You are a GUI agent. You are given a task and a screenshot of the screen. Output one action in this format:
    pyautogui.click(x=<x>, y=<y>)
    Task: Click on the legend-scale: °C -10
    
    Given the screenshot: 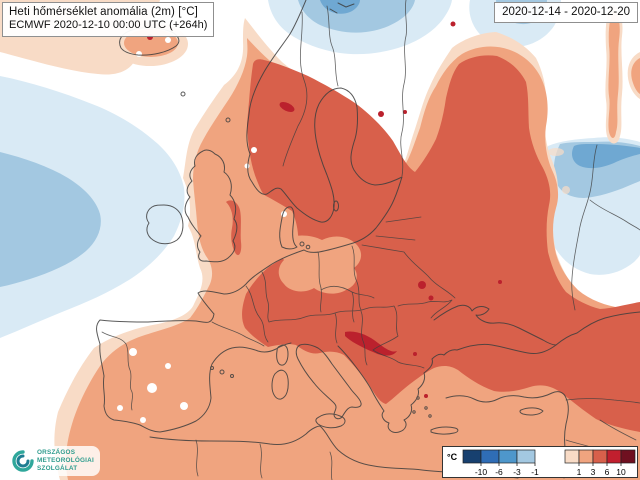 What is the action you would take?
    pyautogui.click(x=541, y=463)
    